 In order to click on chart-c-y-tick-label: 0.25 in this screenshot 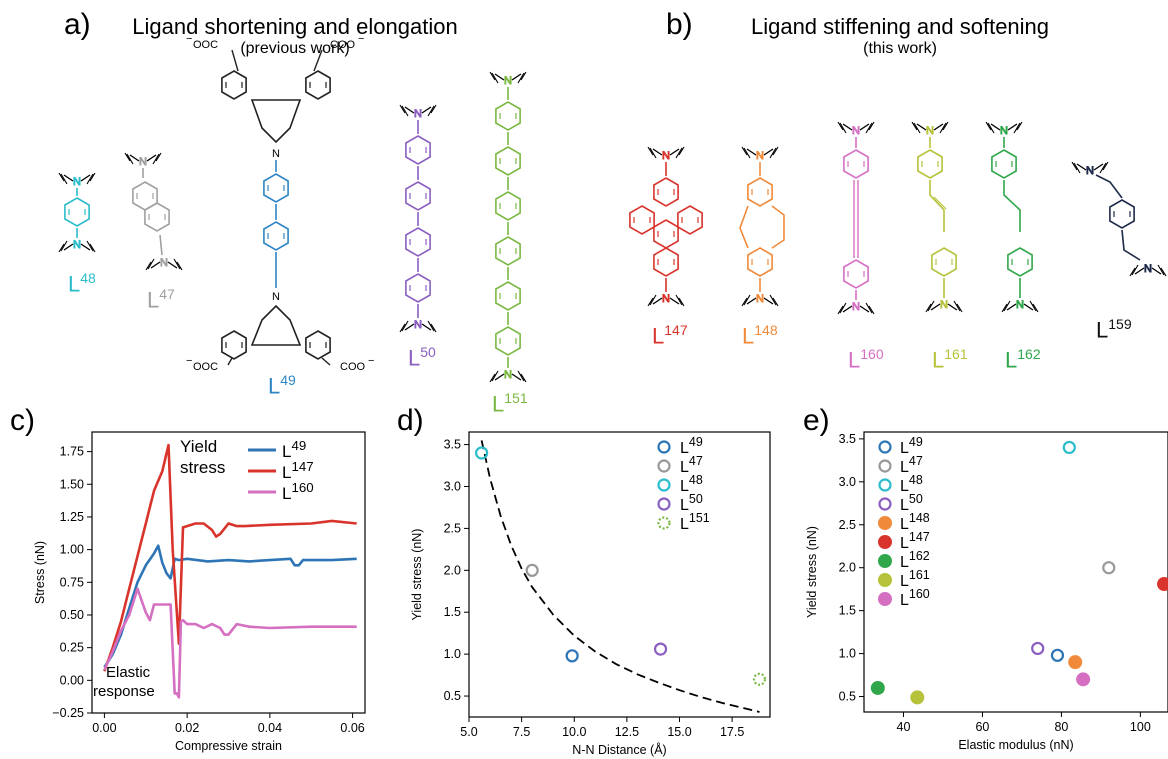, I will do `click(72, 648)`.